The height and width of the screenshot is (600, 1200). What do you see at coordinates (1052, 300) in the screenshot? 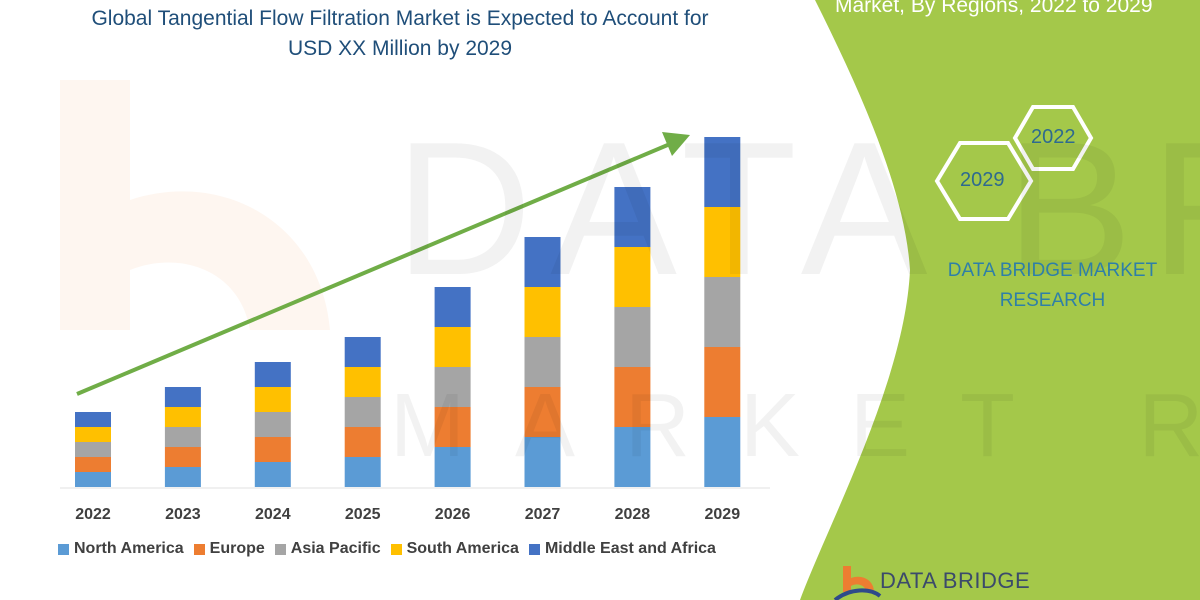
I see `brand-line-2: RESEARCH` at bounding box center [1052, 300].